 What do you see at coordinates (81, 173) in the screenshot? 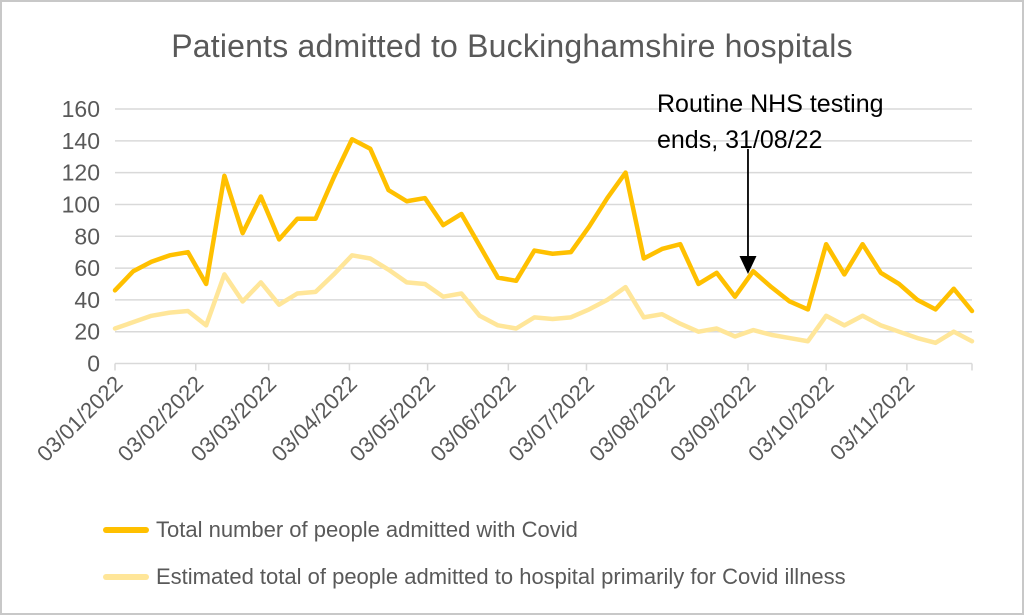
I see `y-axis-label: 120` at bounding box center [81, 173].